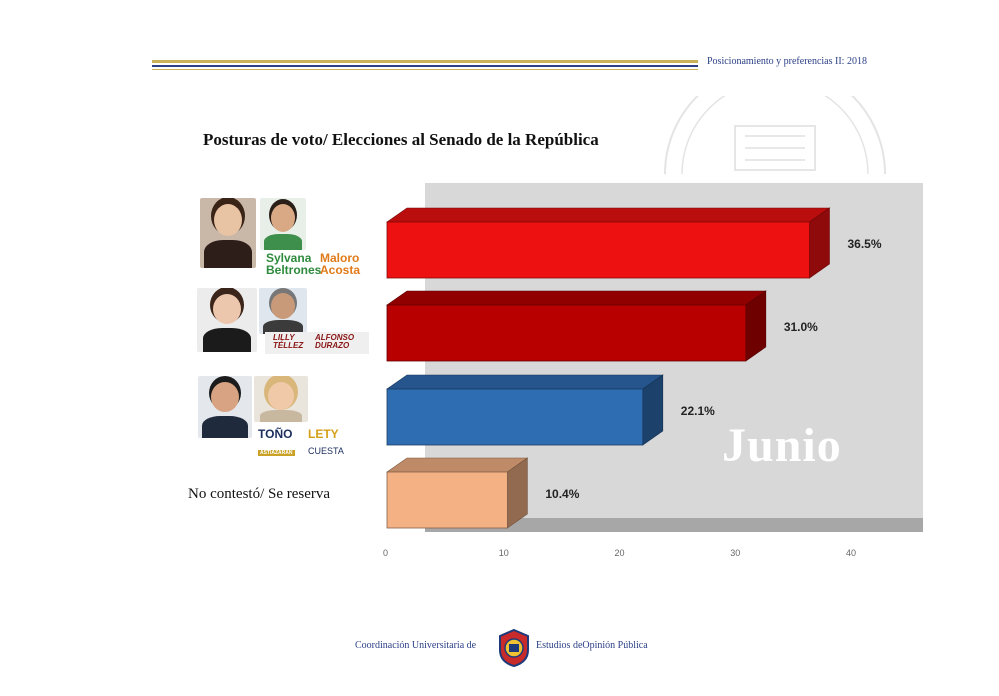  I want to click on candidate-photo-alfonso, so click(283, 311).